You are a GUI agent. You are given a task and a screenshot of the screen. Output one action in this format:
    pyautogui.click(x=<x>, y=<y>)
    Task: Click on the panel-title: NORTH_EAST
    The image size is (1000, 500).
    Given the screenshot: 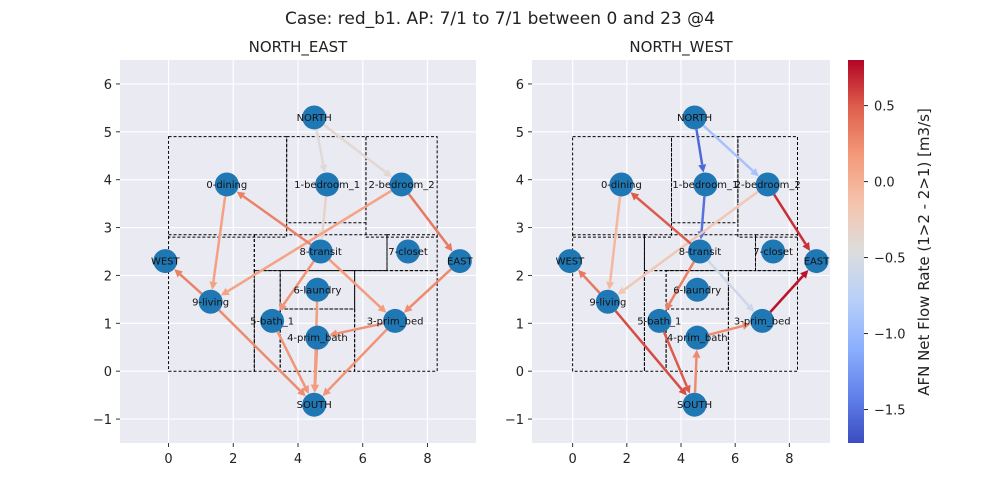 What is the action you would take?
    pyautogui.click(x=299, y=47)
    